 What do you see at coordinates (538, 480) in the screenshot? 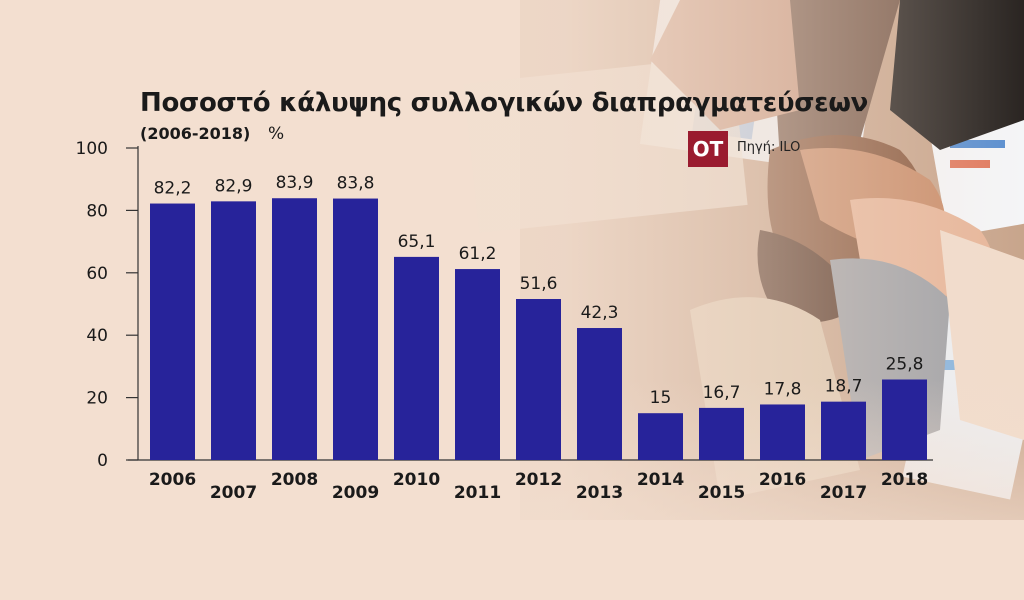
I see `x-tick-label: 2012` at bounding box center [538, 480].